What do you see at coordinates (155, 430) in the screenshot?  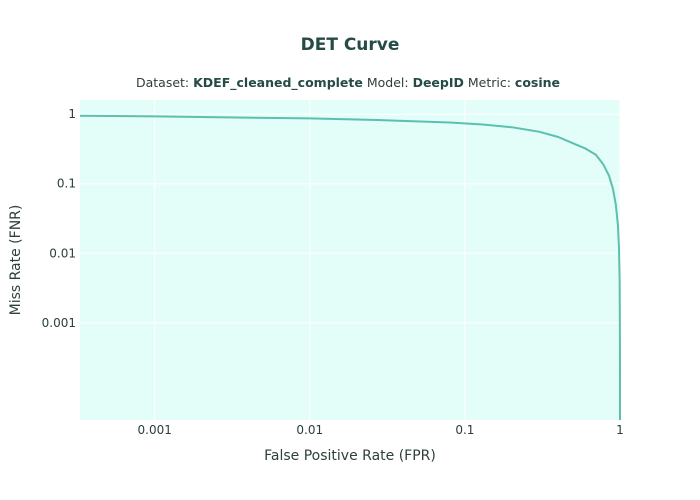 I see `x-tick-label: 0.001` at bounding box center [155, 430].